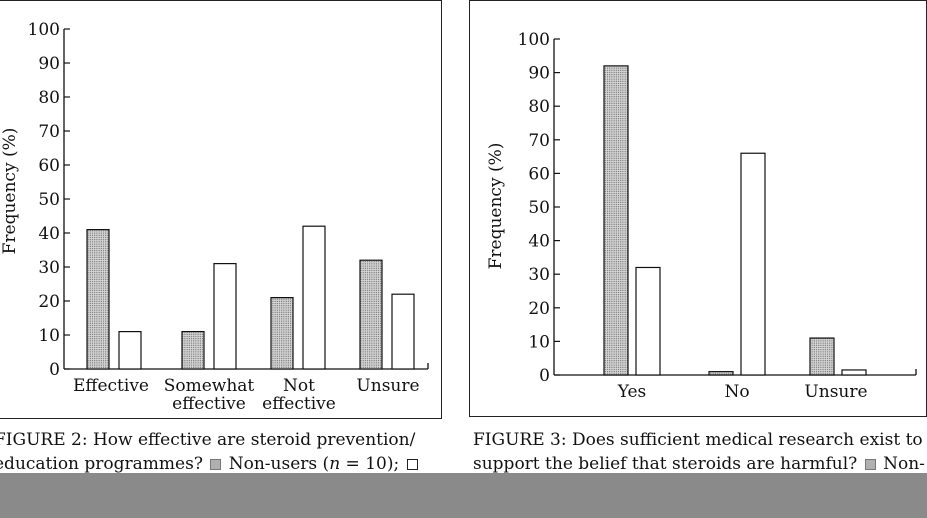 This screenshot has height=518, width=927. I want to click on caption-text: Non-, so click(904, 464).